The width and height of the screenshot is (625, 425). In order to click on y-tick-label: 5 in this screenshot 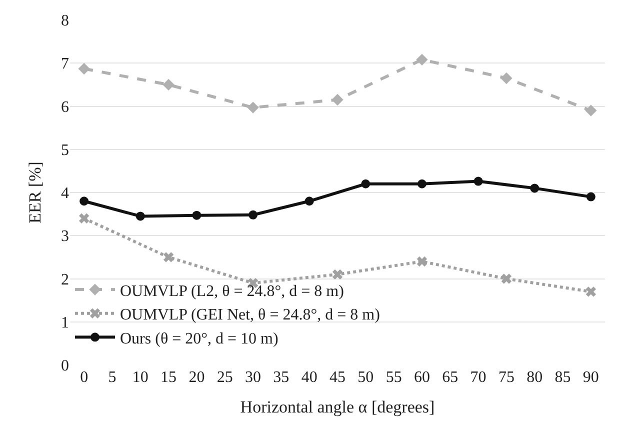, I will do `click(65, 150)`.